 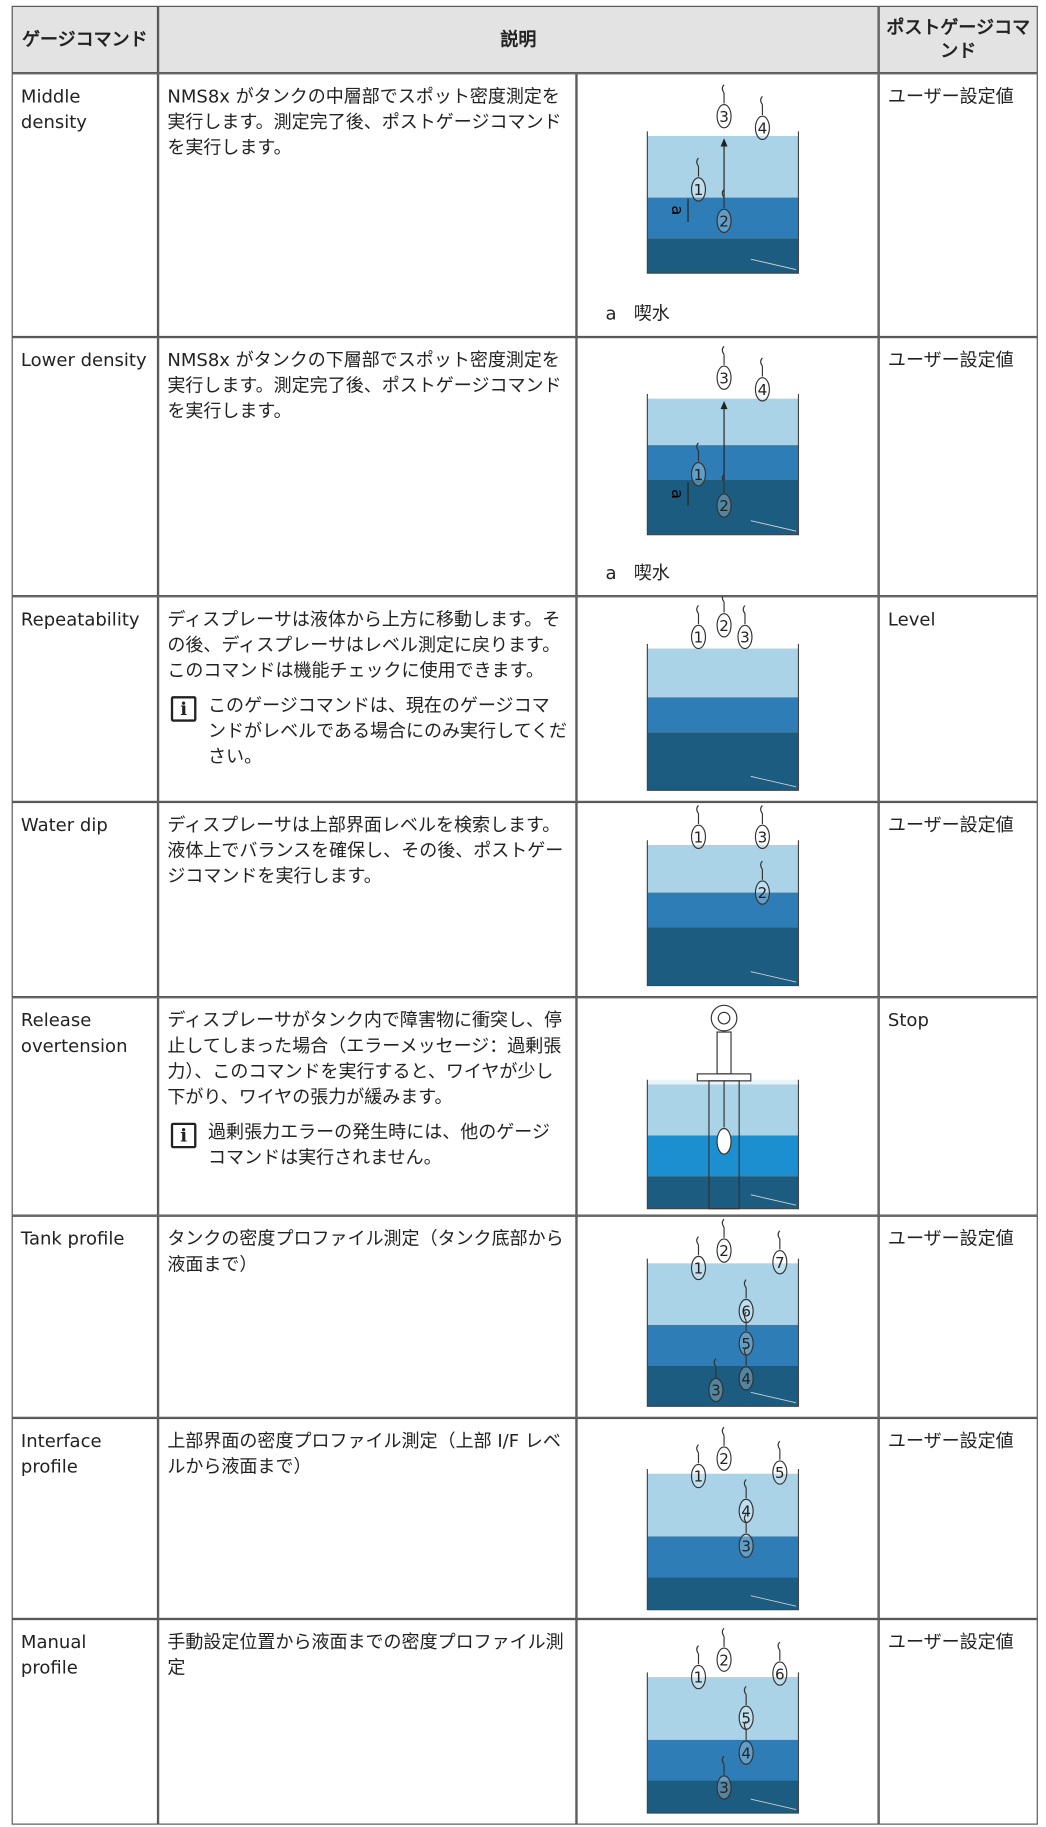 What do you see at coordinates (638, 573) in the screenshot?
I see `figure-caption: a 喫水` at bounding box center [638, 573].